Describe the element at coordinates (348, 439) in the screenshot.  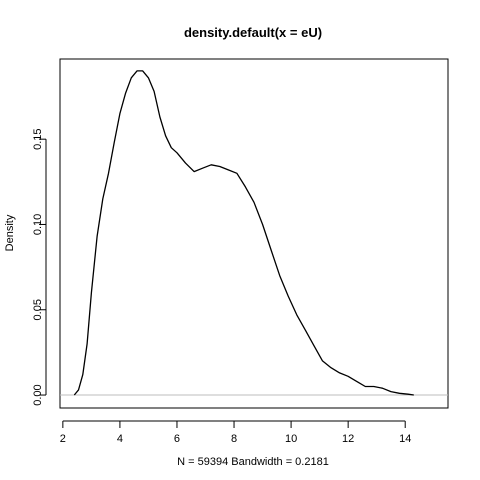
I see `x-tick-label: 12` at that location.